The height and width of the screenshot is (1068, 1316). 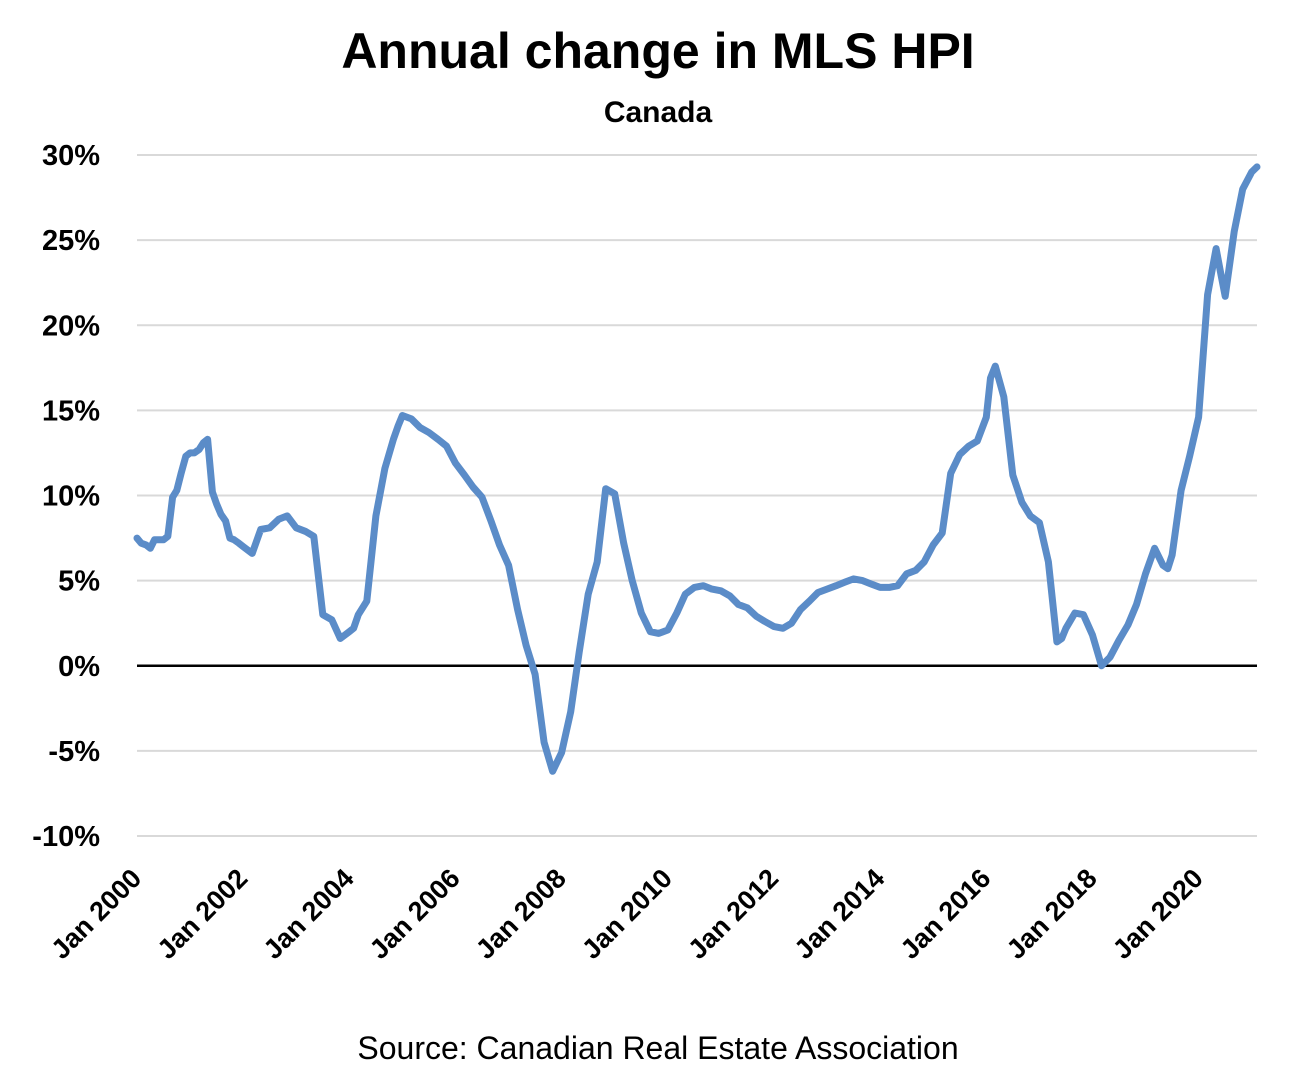 I want to click on y-tick-label: 25%, so click(x=71, y=241).